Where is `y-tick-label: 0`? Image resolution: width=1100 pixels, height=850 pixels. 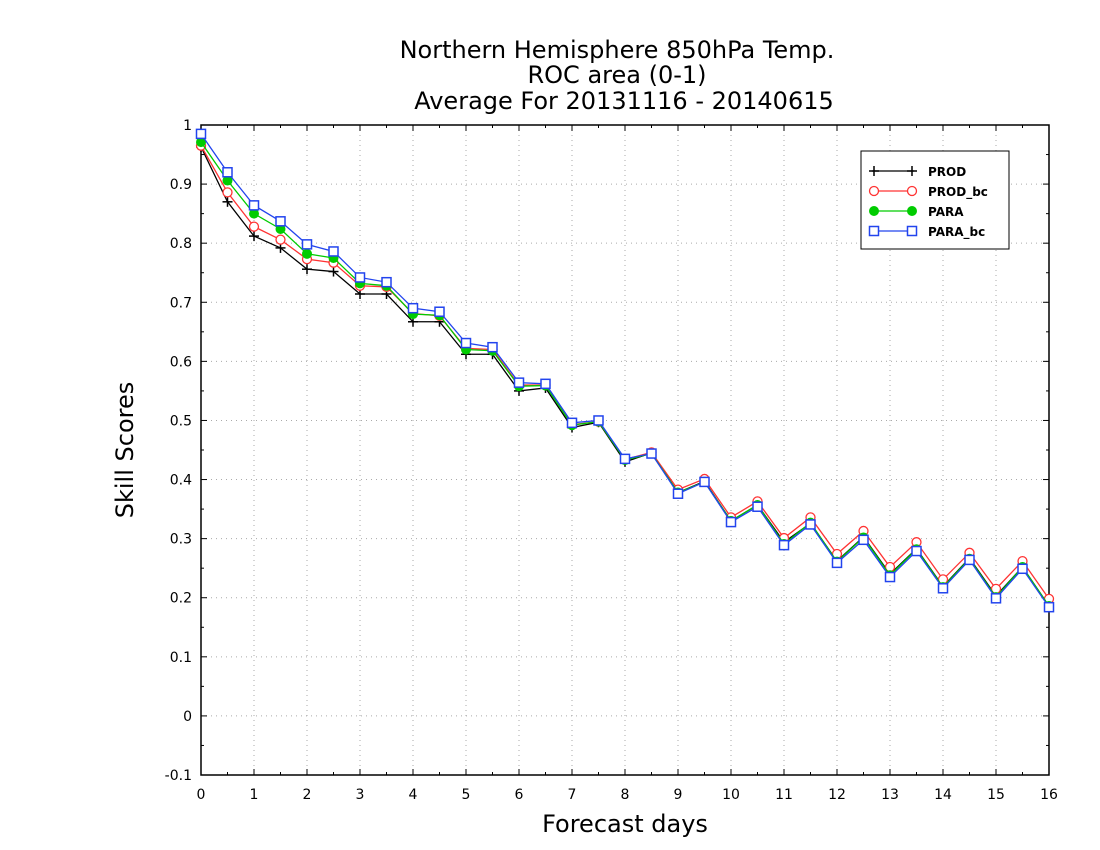 y-tick-label: 0 is located at coordinates (187, 717).